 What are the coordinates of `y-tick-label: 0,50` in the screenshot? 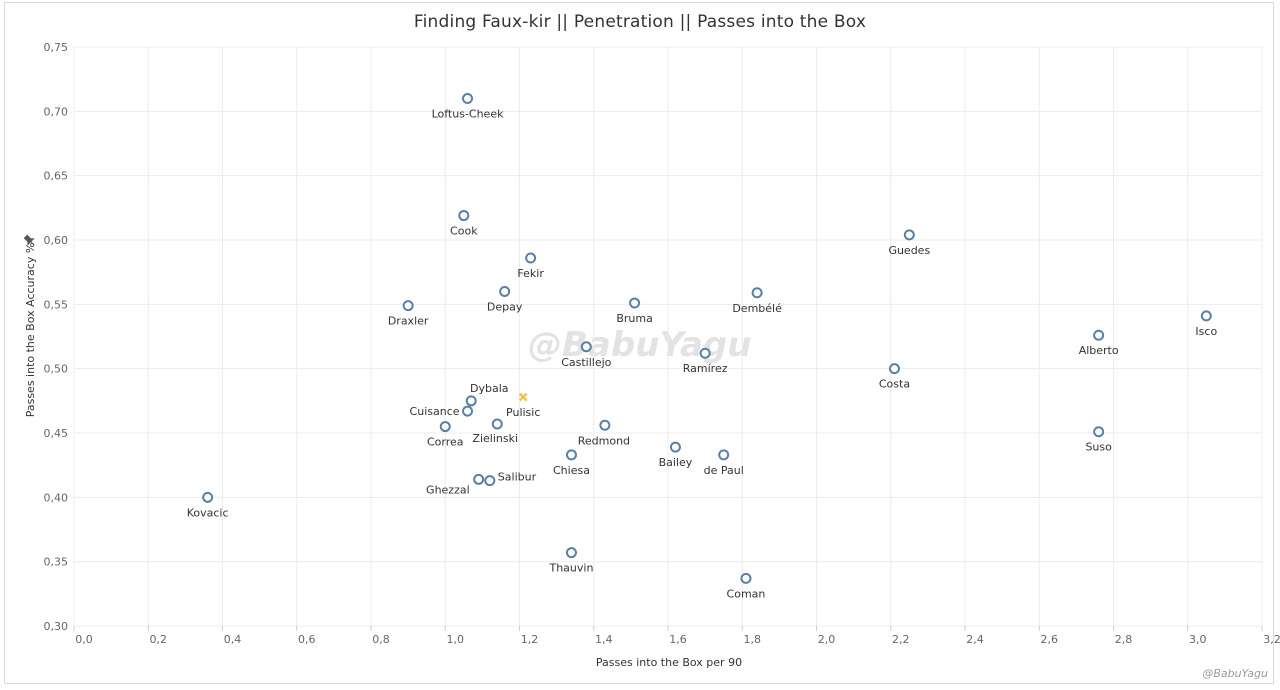 It's located at (56, 369).